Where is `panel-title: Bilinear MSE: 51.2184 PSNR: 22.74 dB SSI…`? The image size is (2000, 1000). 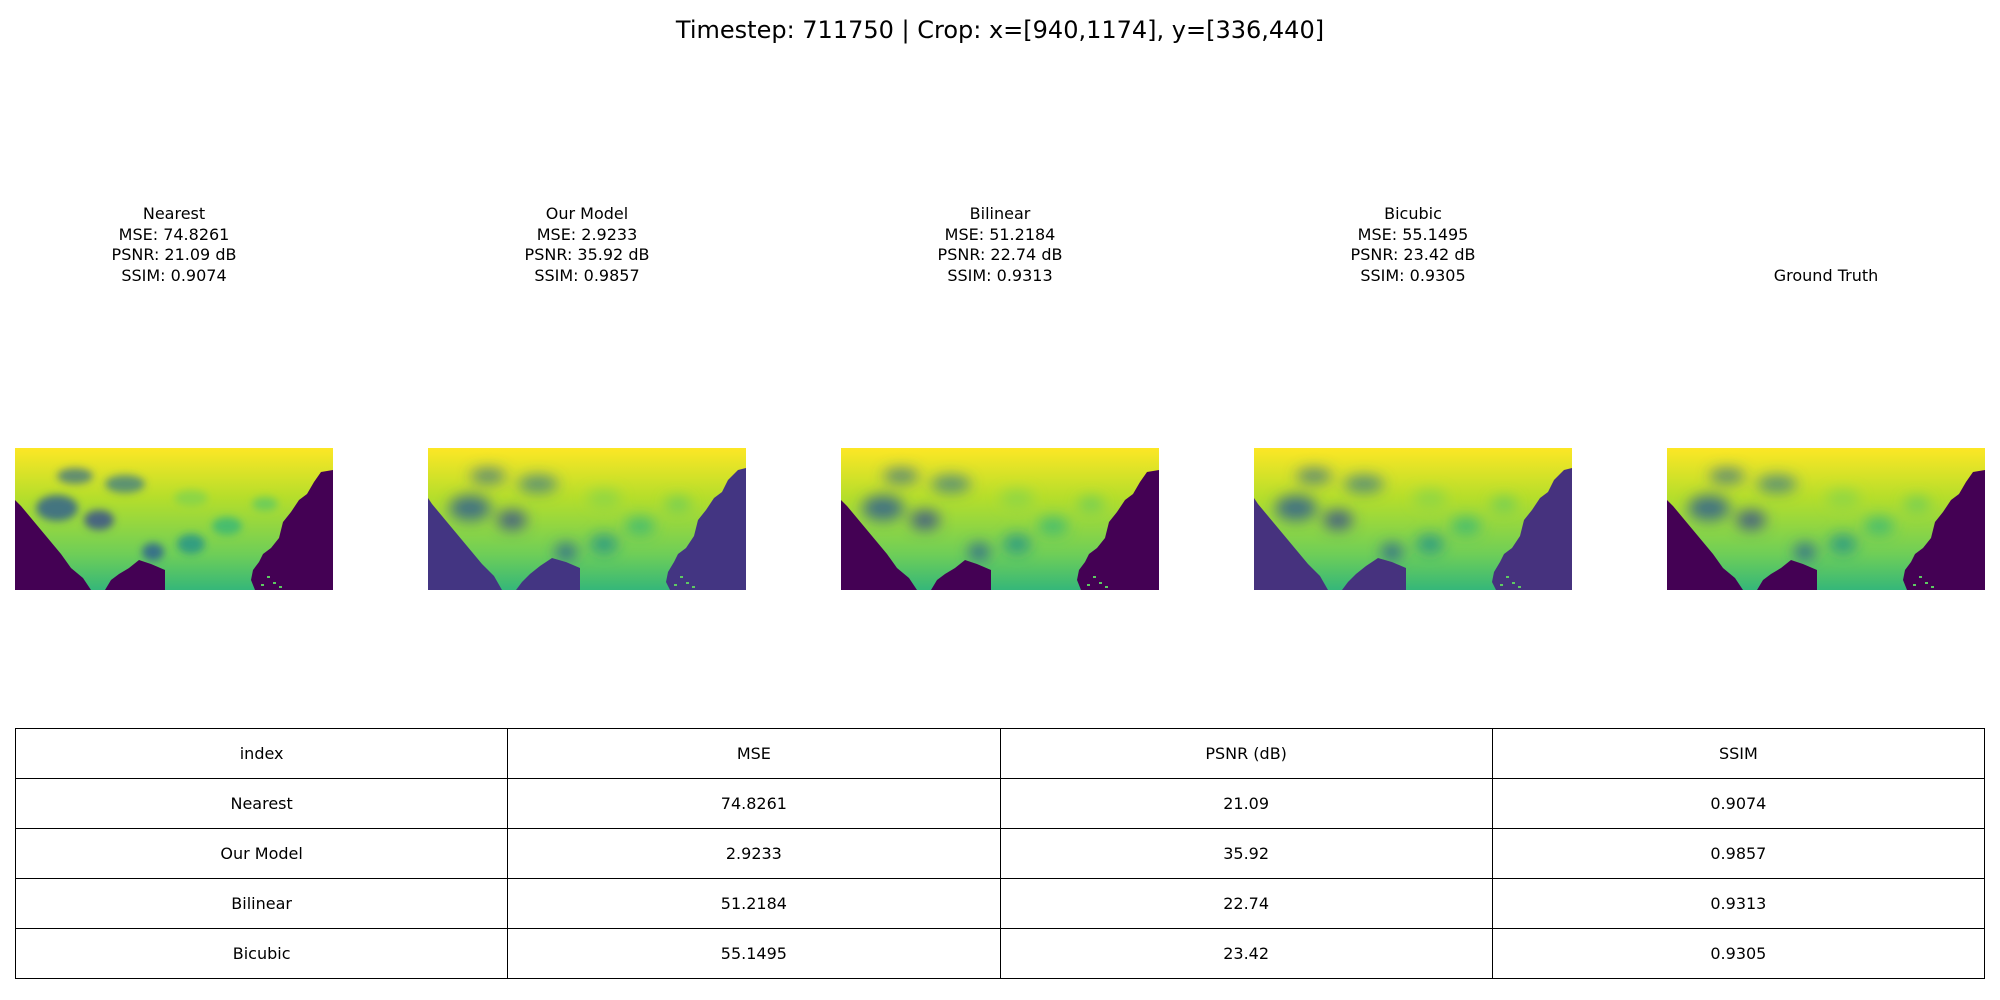
panel-title: Bilinear MSE: 51.2184 PSNR: 22.74 dB SSI… is located at coordinates (1000, 245).